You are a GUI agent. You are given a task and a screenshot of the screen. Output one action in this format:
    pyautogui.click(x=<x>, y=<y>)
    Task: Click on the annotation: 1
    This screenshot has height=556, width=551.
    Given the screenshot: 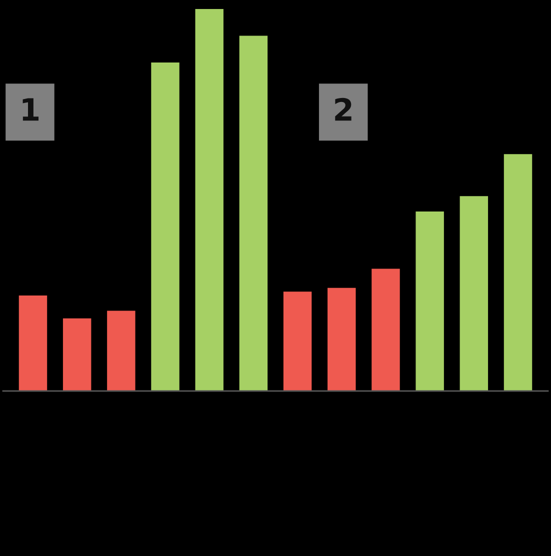 What is the action you would take?
    pyautogui.click(x=30, y=109)
    